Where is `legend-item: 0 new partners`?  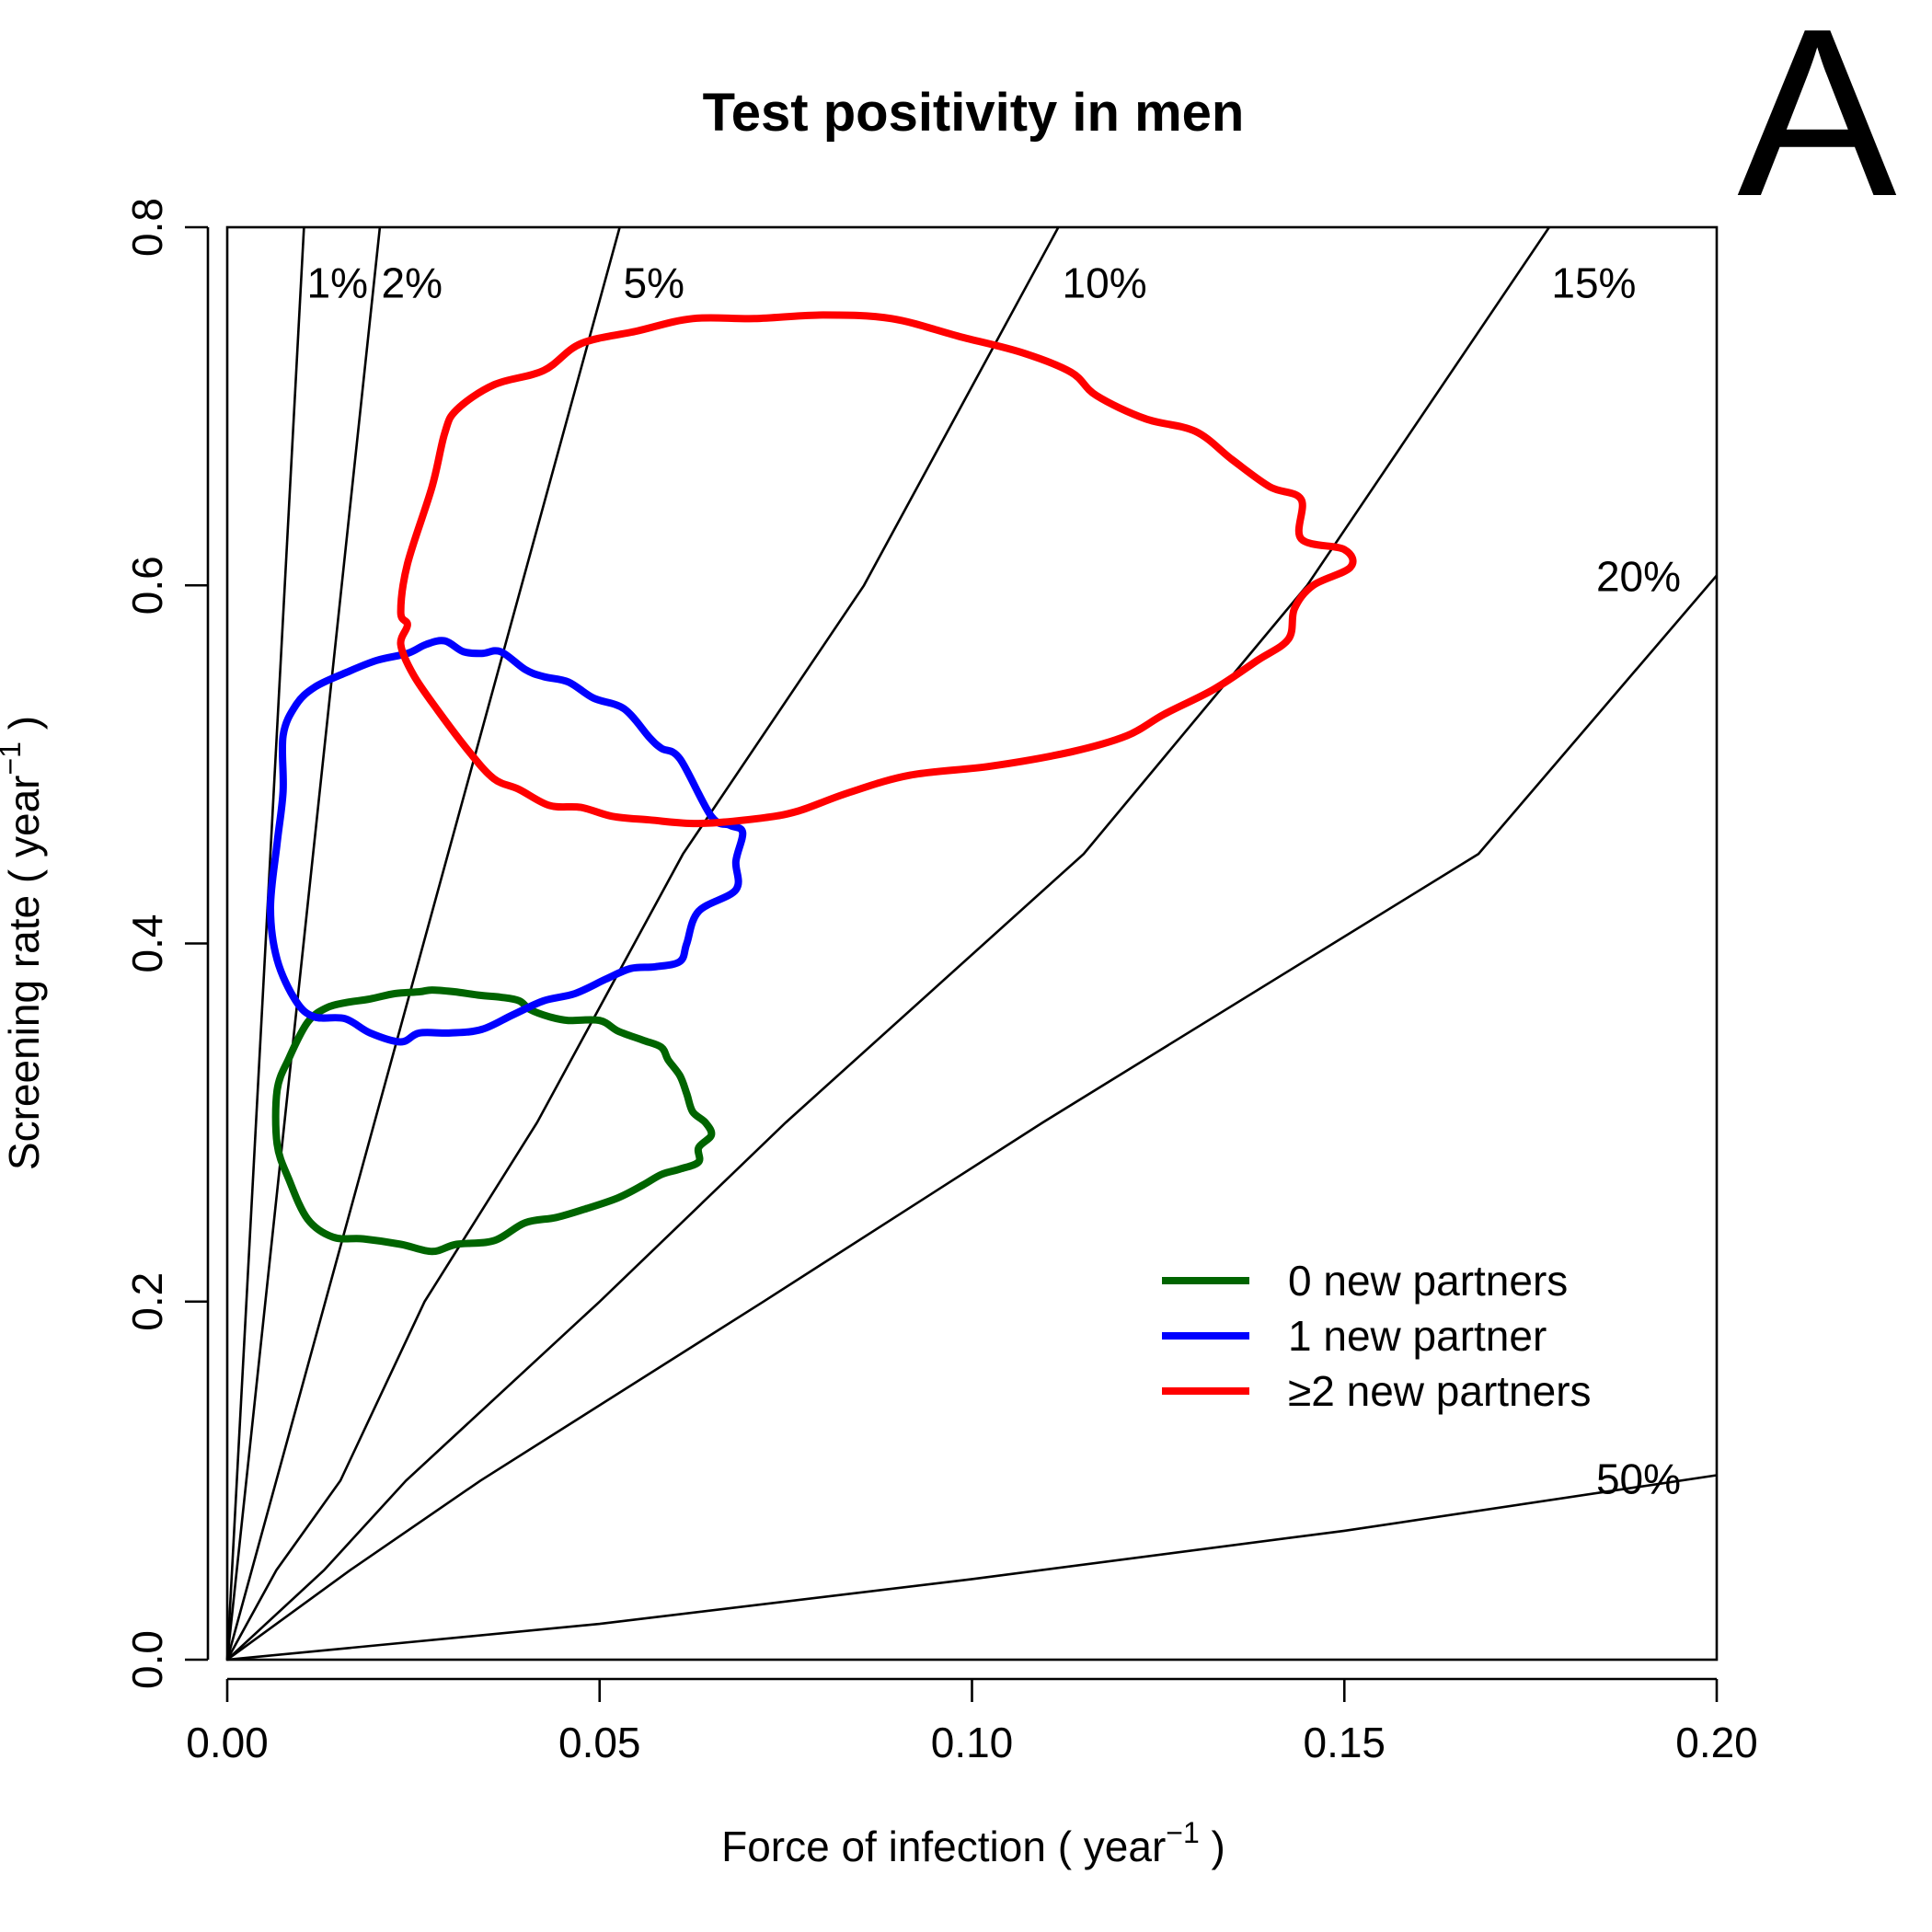
legend-item: 0 new partners is located at coordinates (1365, 1281).